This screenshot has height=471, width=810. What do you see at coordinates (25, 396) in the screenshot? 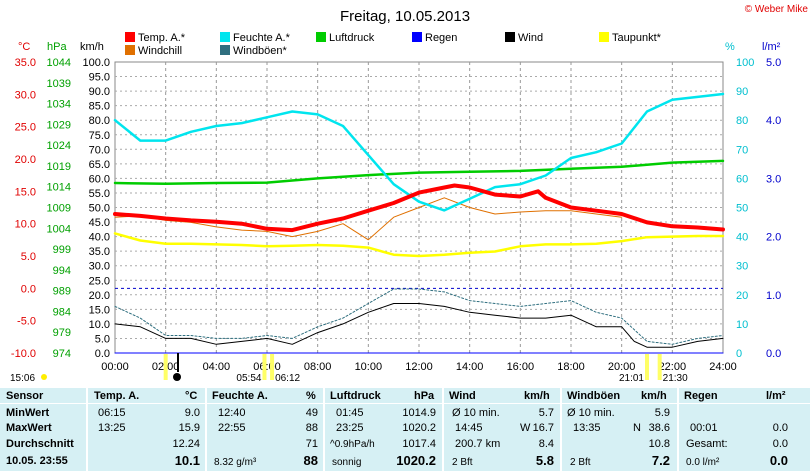
I see `row-label-sensor: Sensor` at bounding box center [25, 396].